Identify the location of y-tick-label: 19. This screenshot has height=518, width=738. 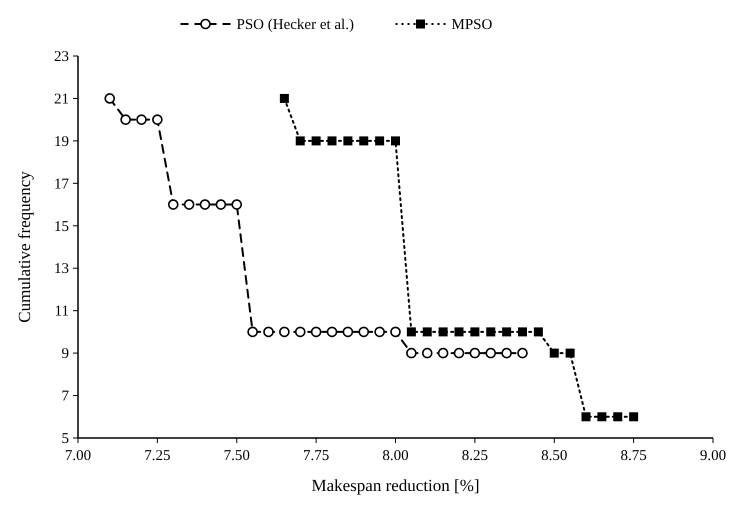
(61, 142).